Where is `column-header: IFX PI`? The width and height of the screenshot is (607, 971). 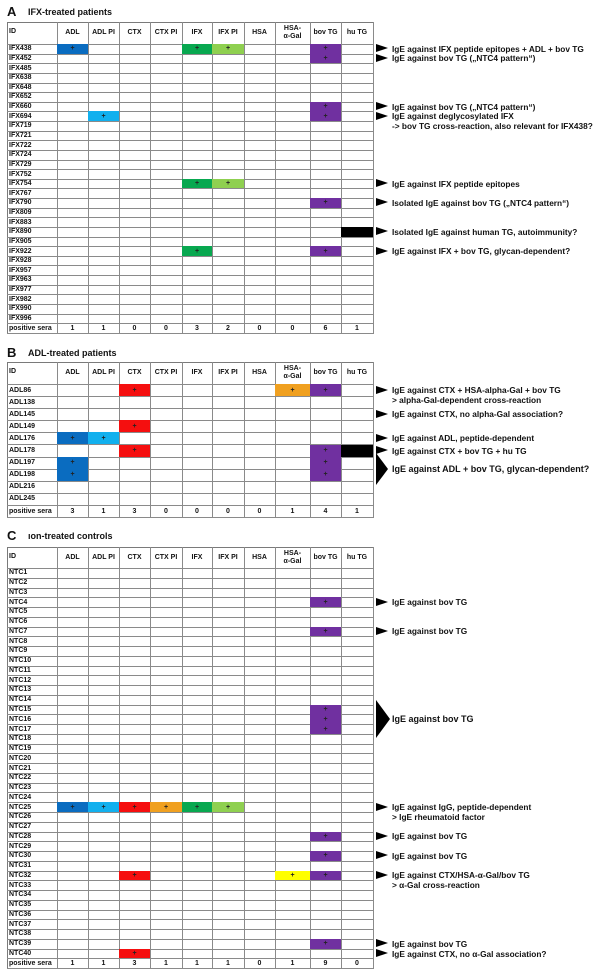
column-header: IFX PI is located at coordinates (228, 373).